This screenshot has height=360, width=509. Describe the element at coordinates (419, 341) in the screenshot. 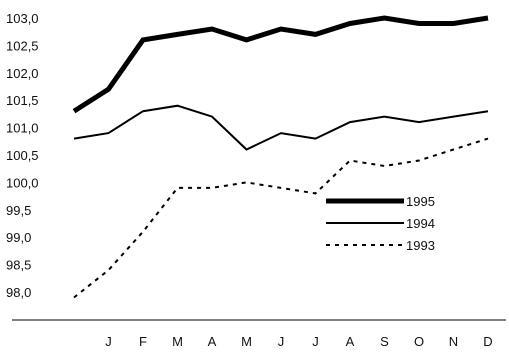

I see `x-tick-label: O` at that location.